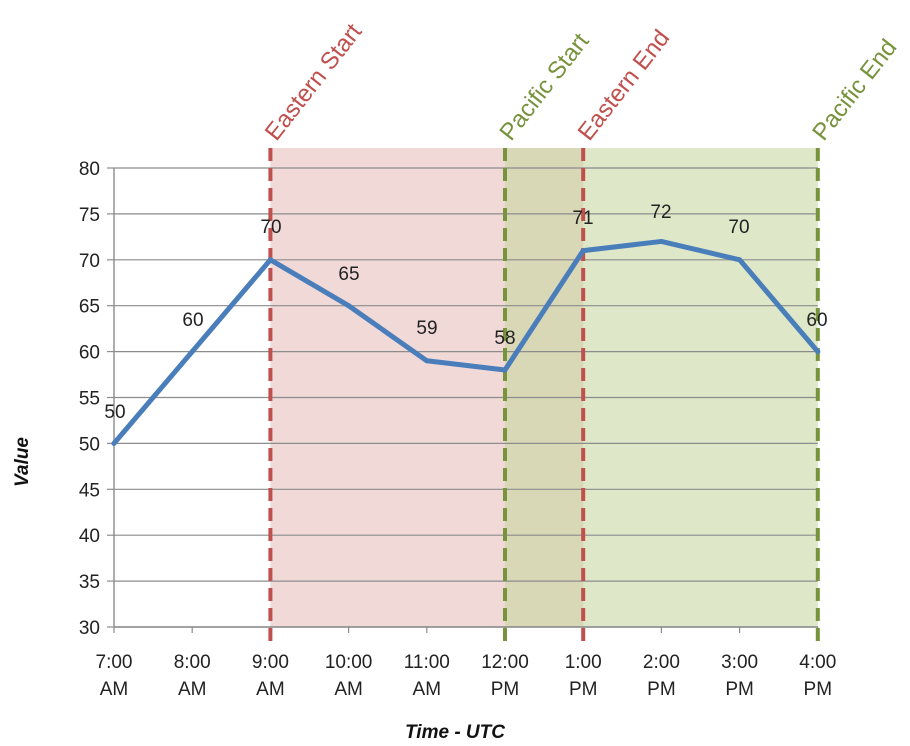  I want to click on y-tick-label: 75, so click(89, 215).